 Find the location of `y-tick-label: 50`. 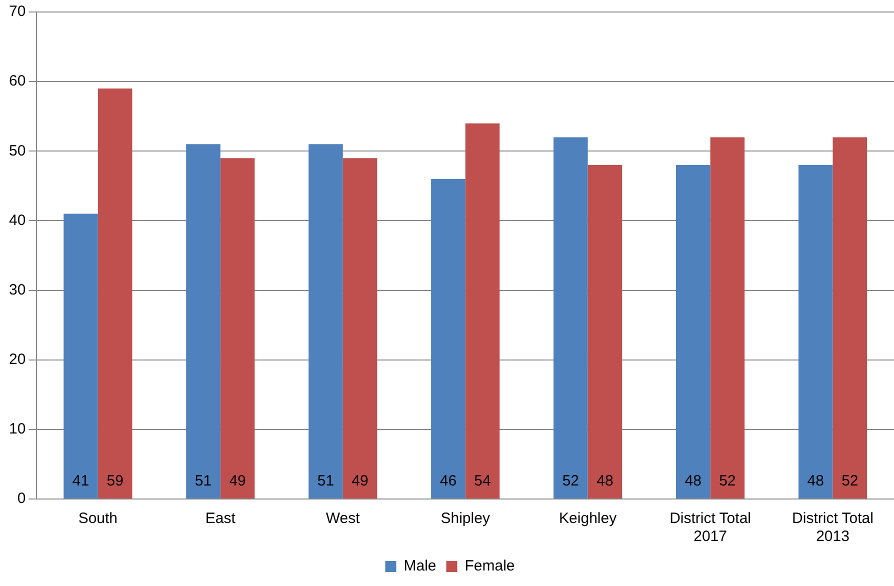

y-tick-label: 50 is located at coordinates (17, 151).